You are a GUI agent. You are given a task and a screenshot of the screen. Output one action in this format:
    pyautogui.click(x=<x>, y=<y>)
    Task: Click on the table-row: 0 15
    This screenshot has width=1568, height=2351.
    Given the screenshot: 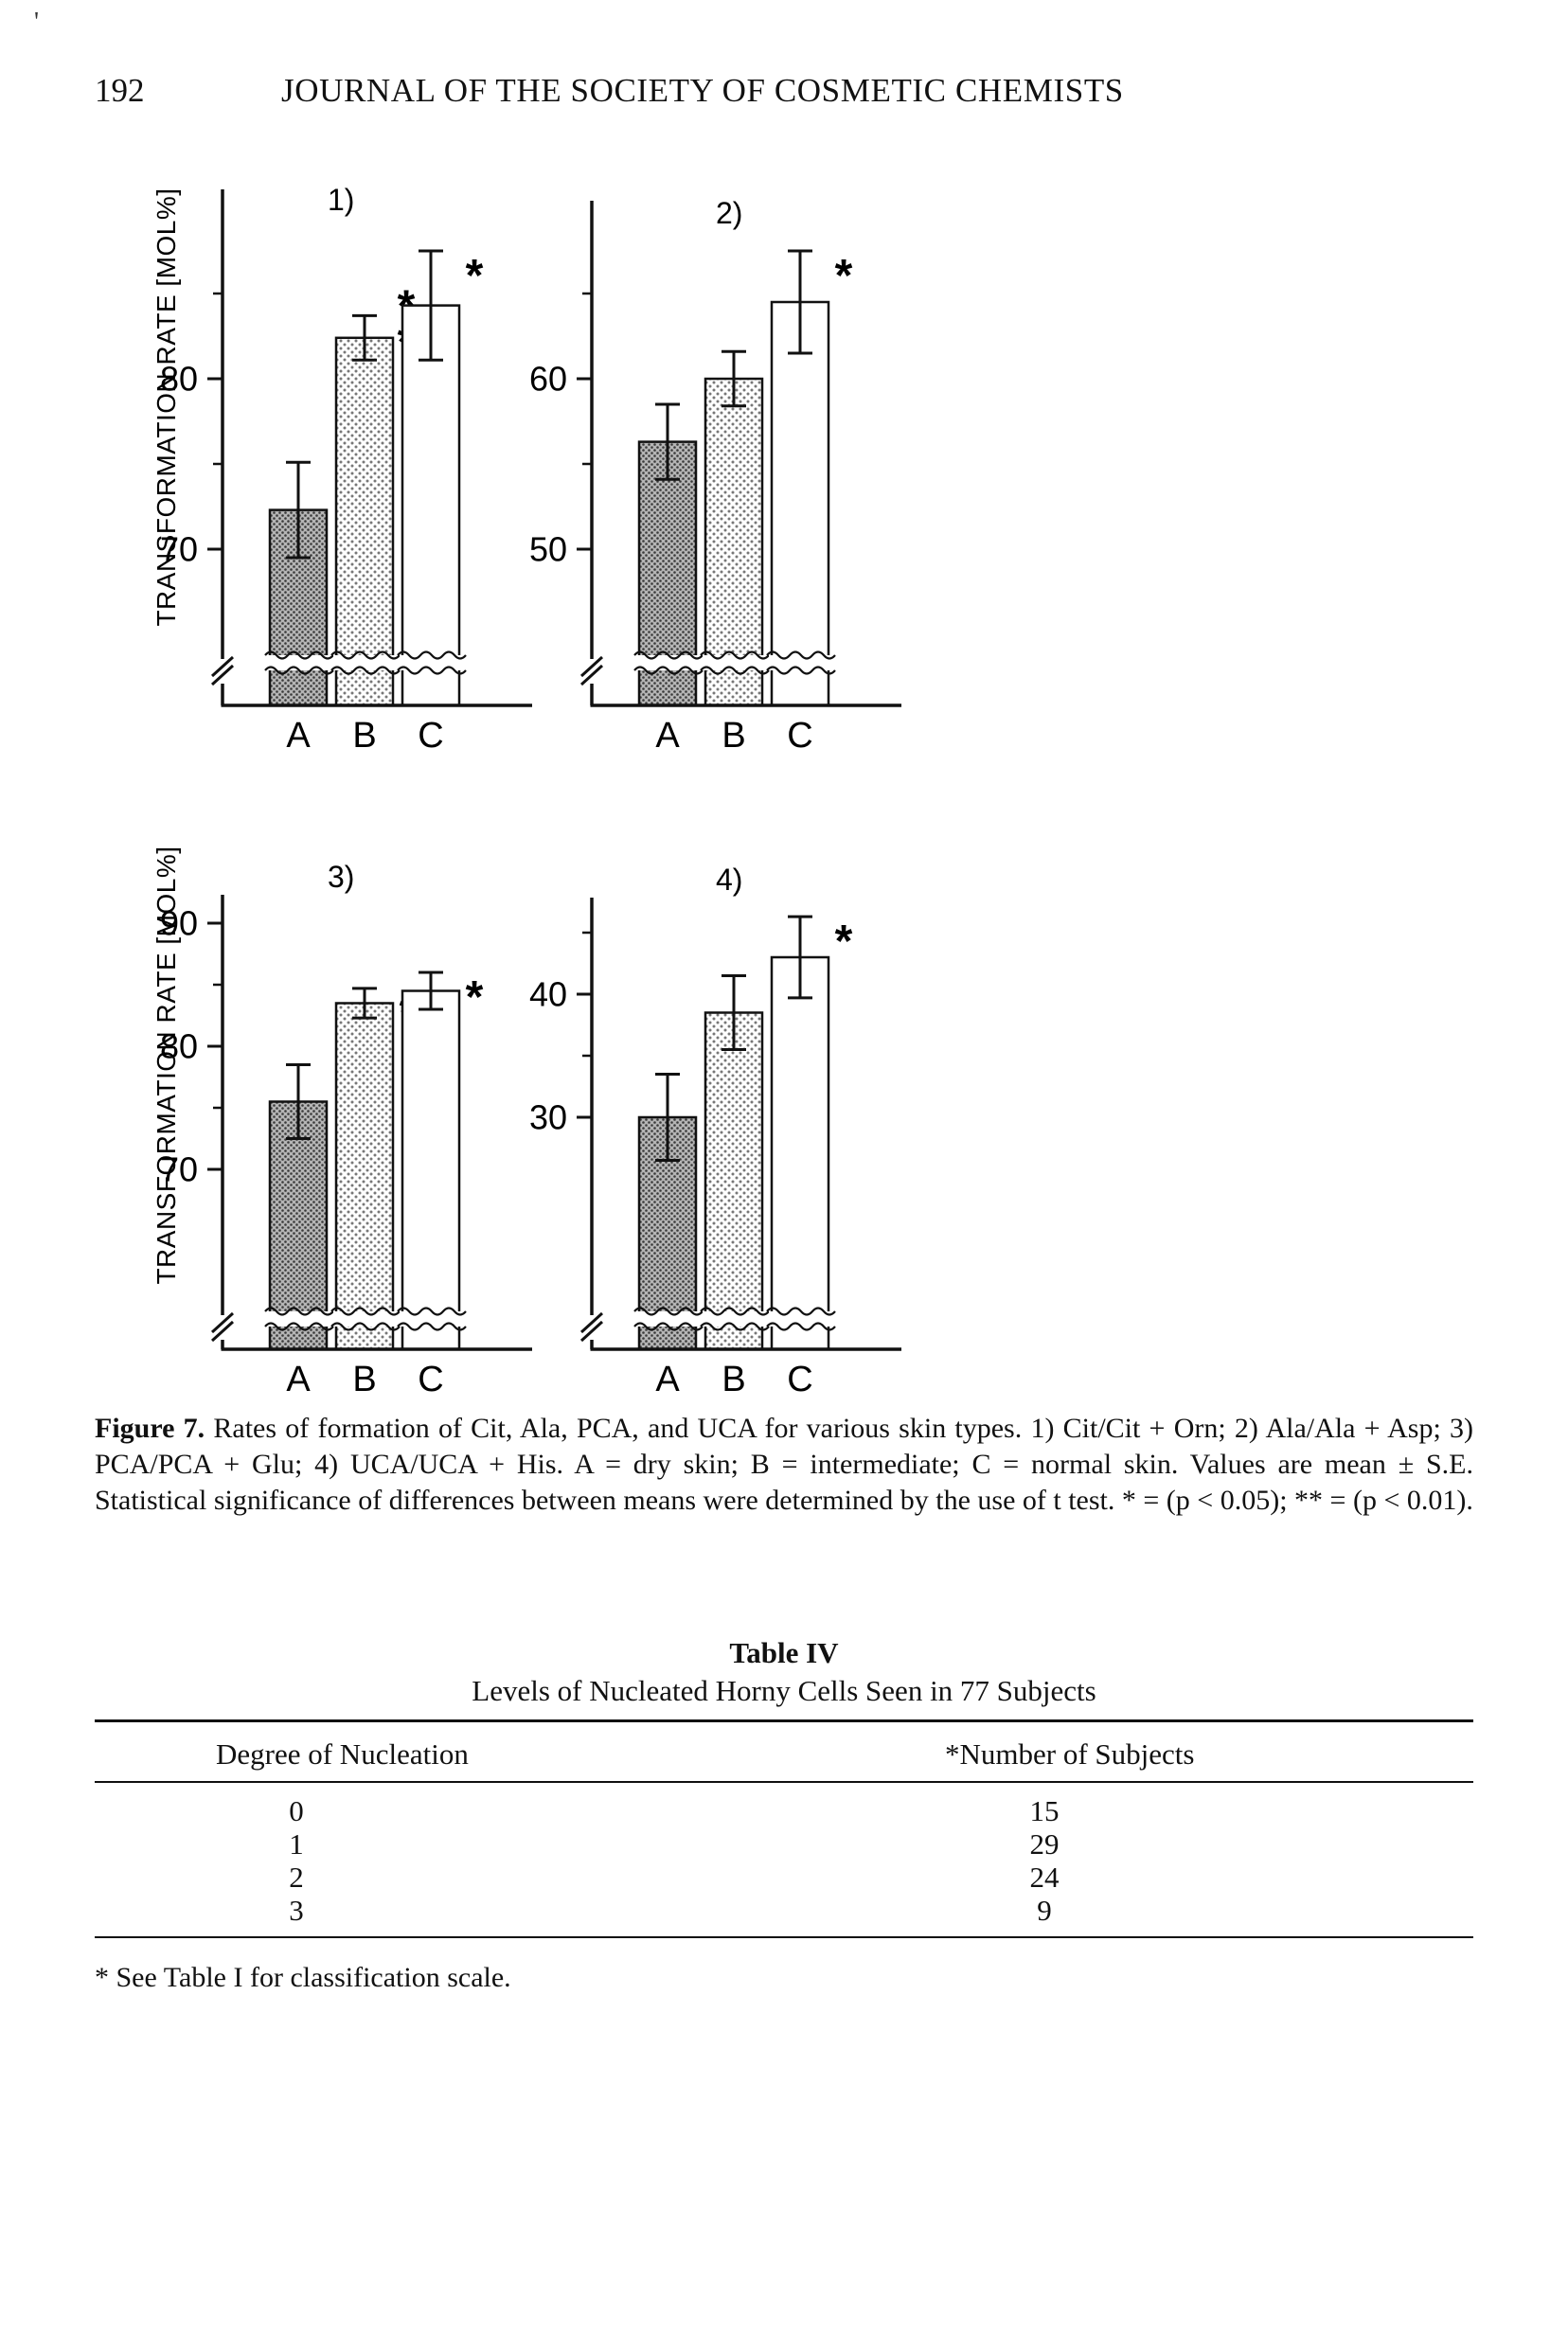 What is the action you would take?
    pyautogui.click(x=784, y=1810)
    